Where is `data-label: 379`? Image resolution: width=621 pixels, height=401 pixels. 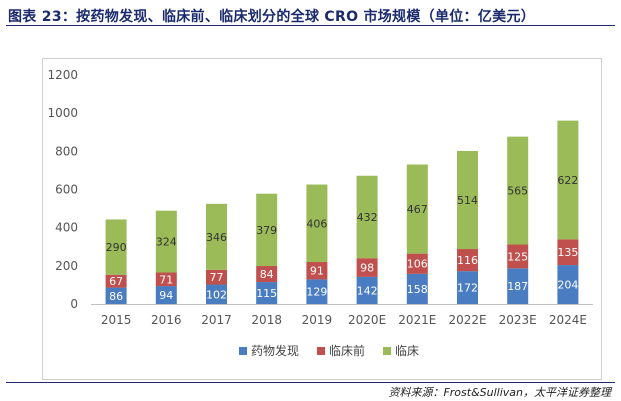 data-label: 379 is located at coordinates (266, 230).